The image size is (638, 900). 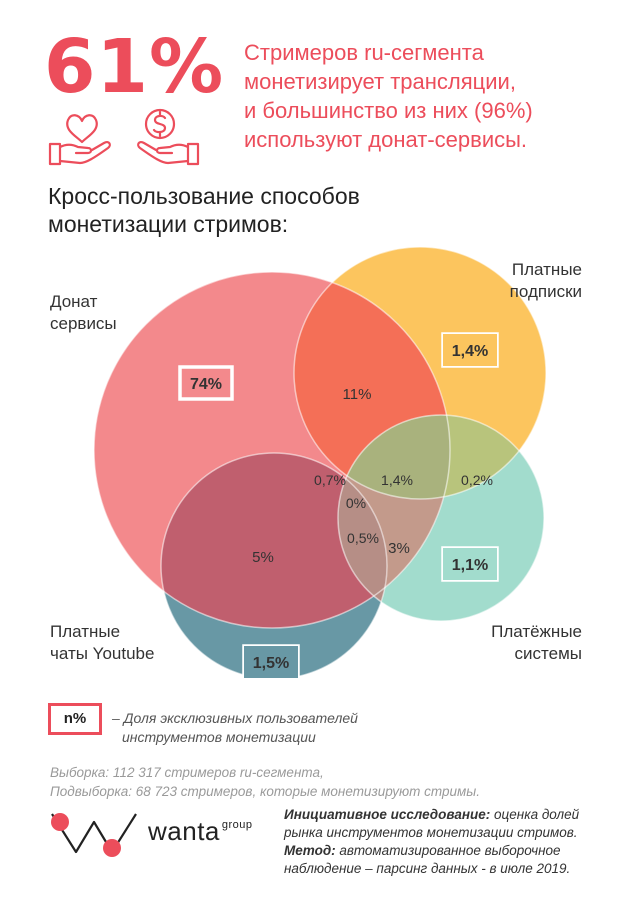 I want to click on outline-subscriptions, so click(x=420, y=373).